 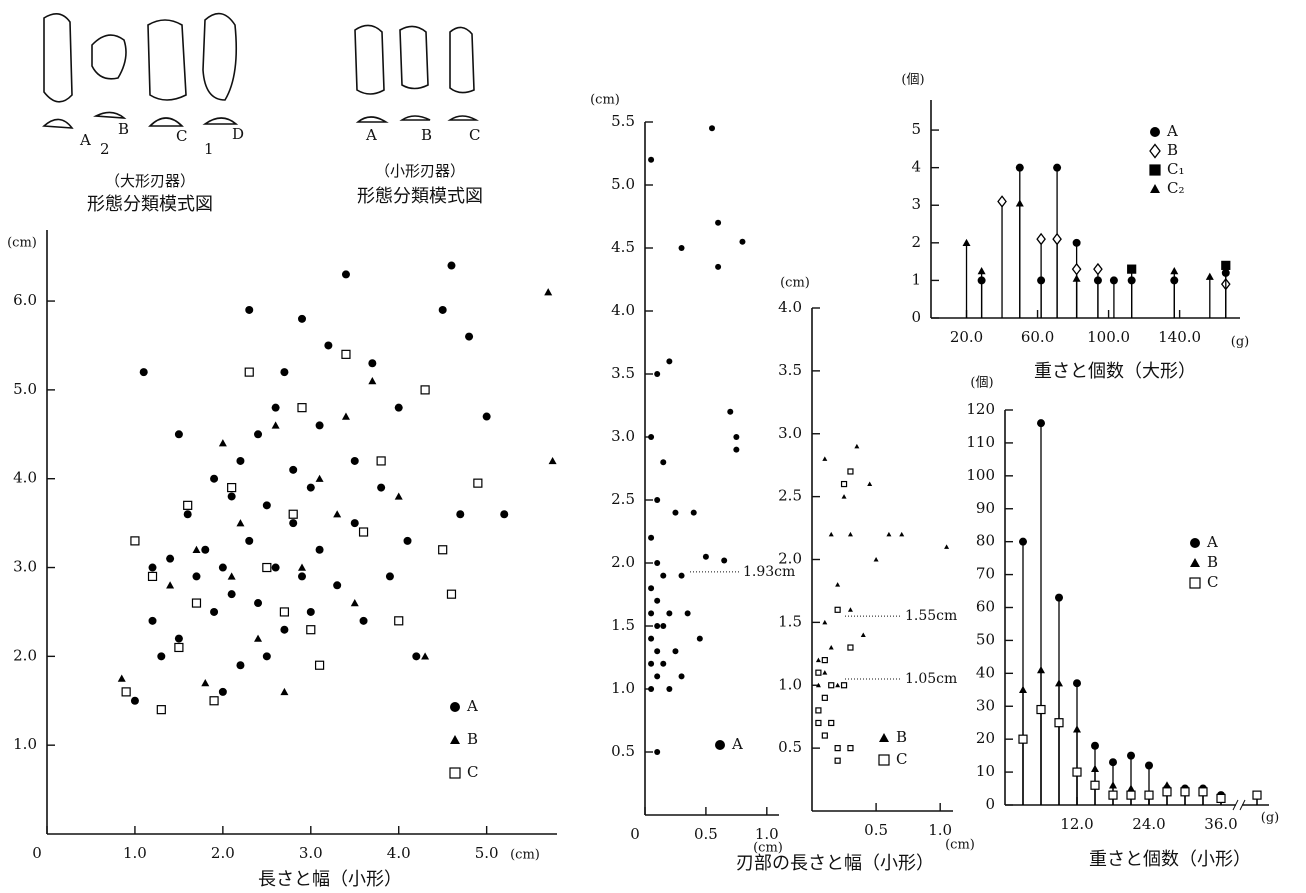 What do you see at coordinates (912, 80) in the screenshot?
I see `y-axis-label: (個)` at bounding box center [912, 80].